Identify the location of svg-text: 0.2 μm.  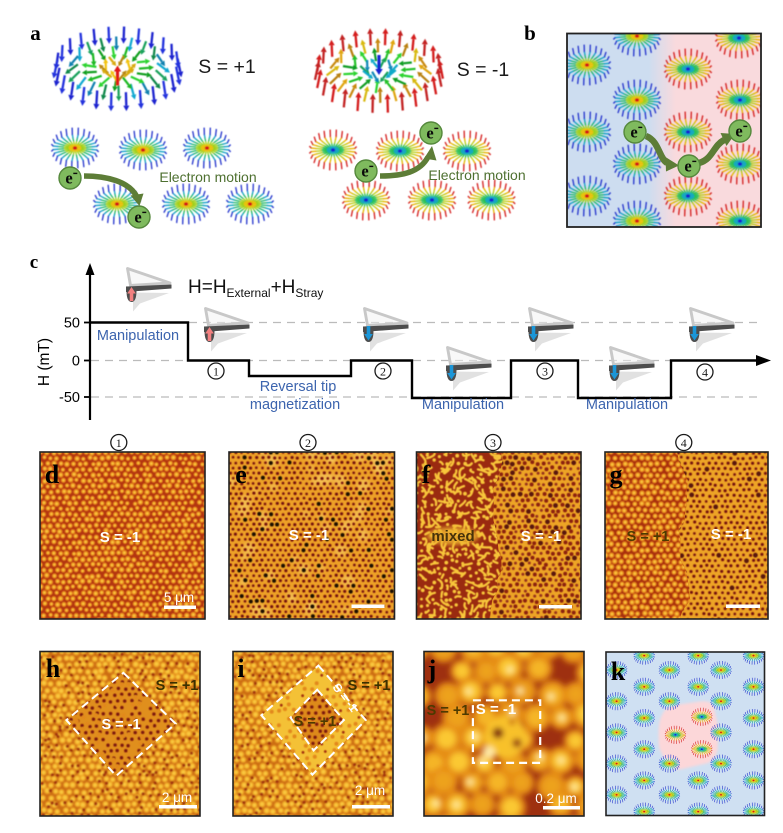
(556, 798).